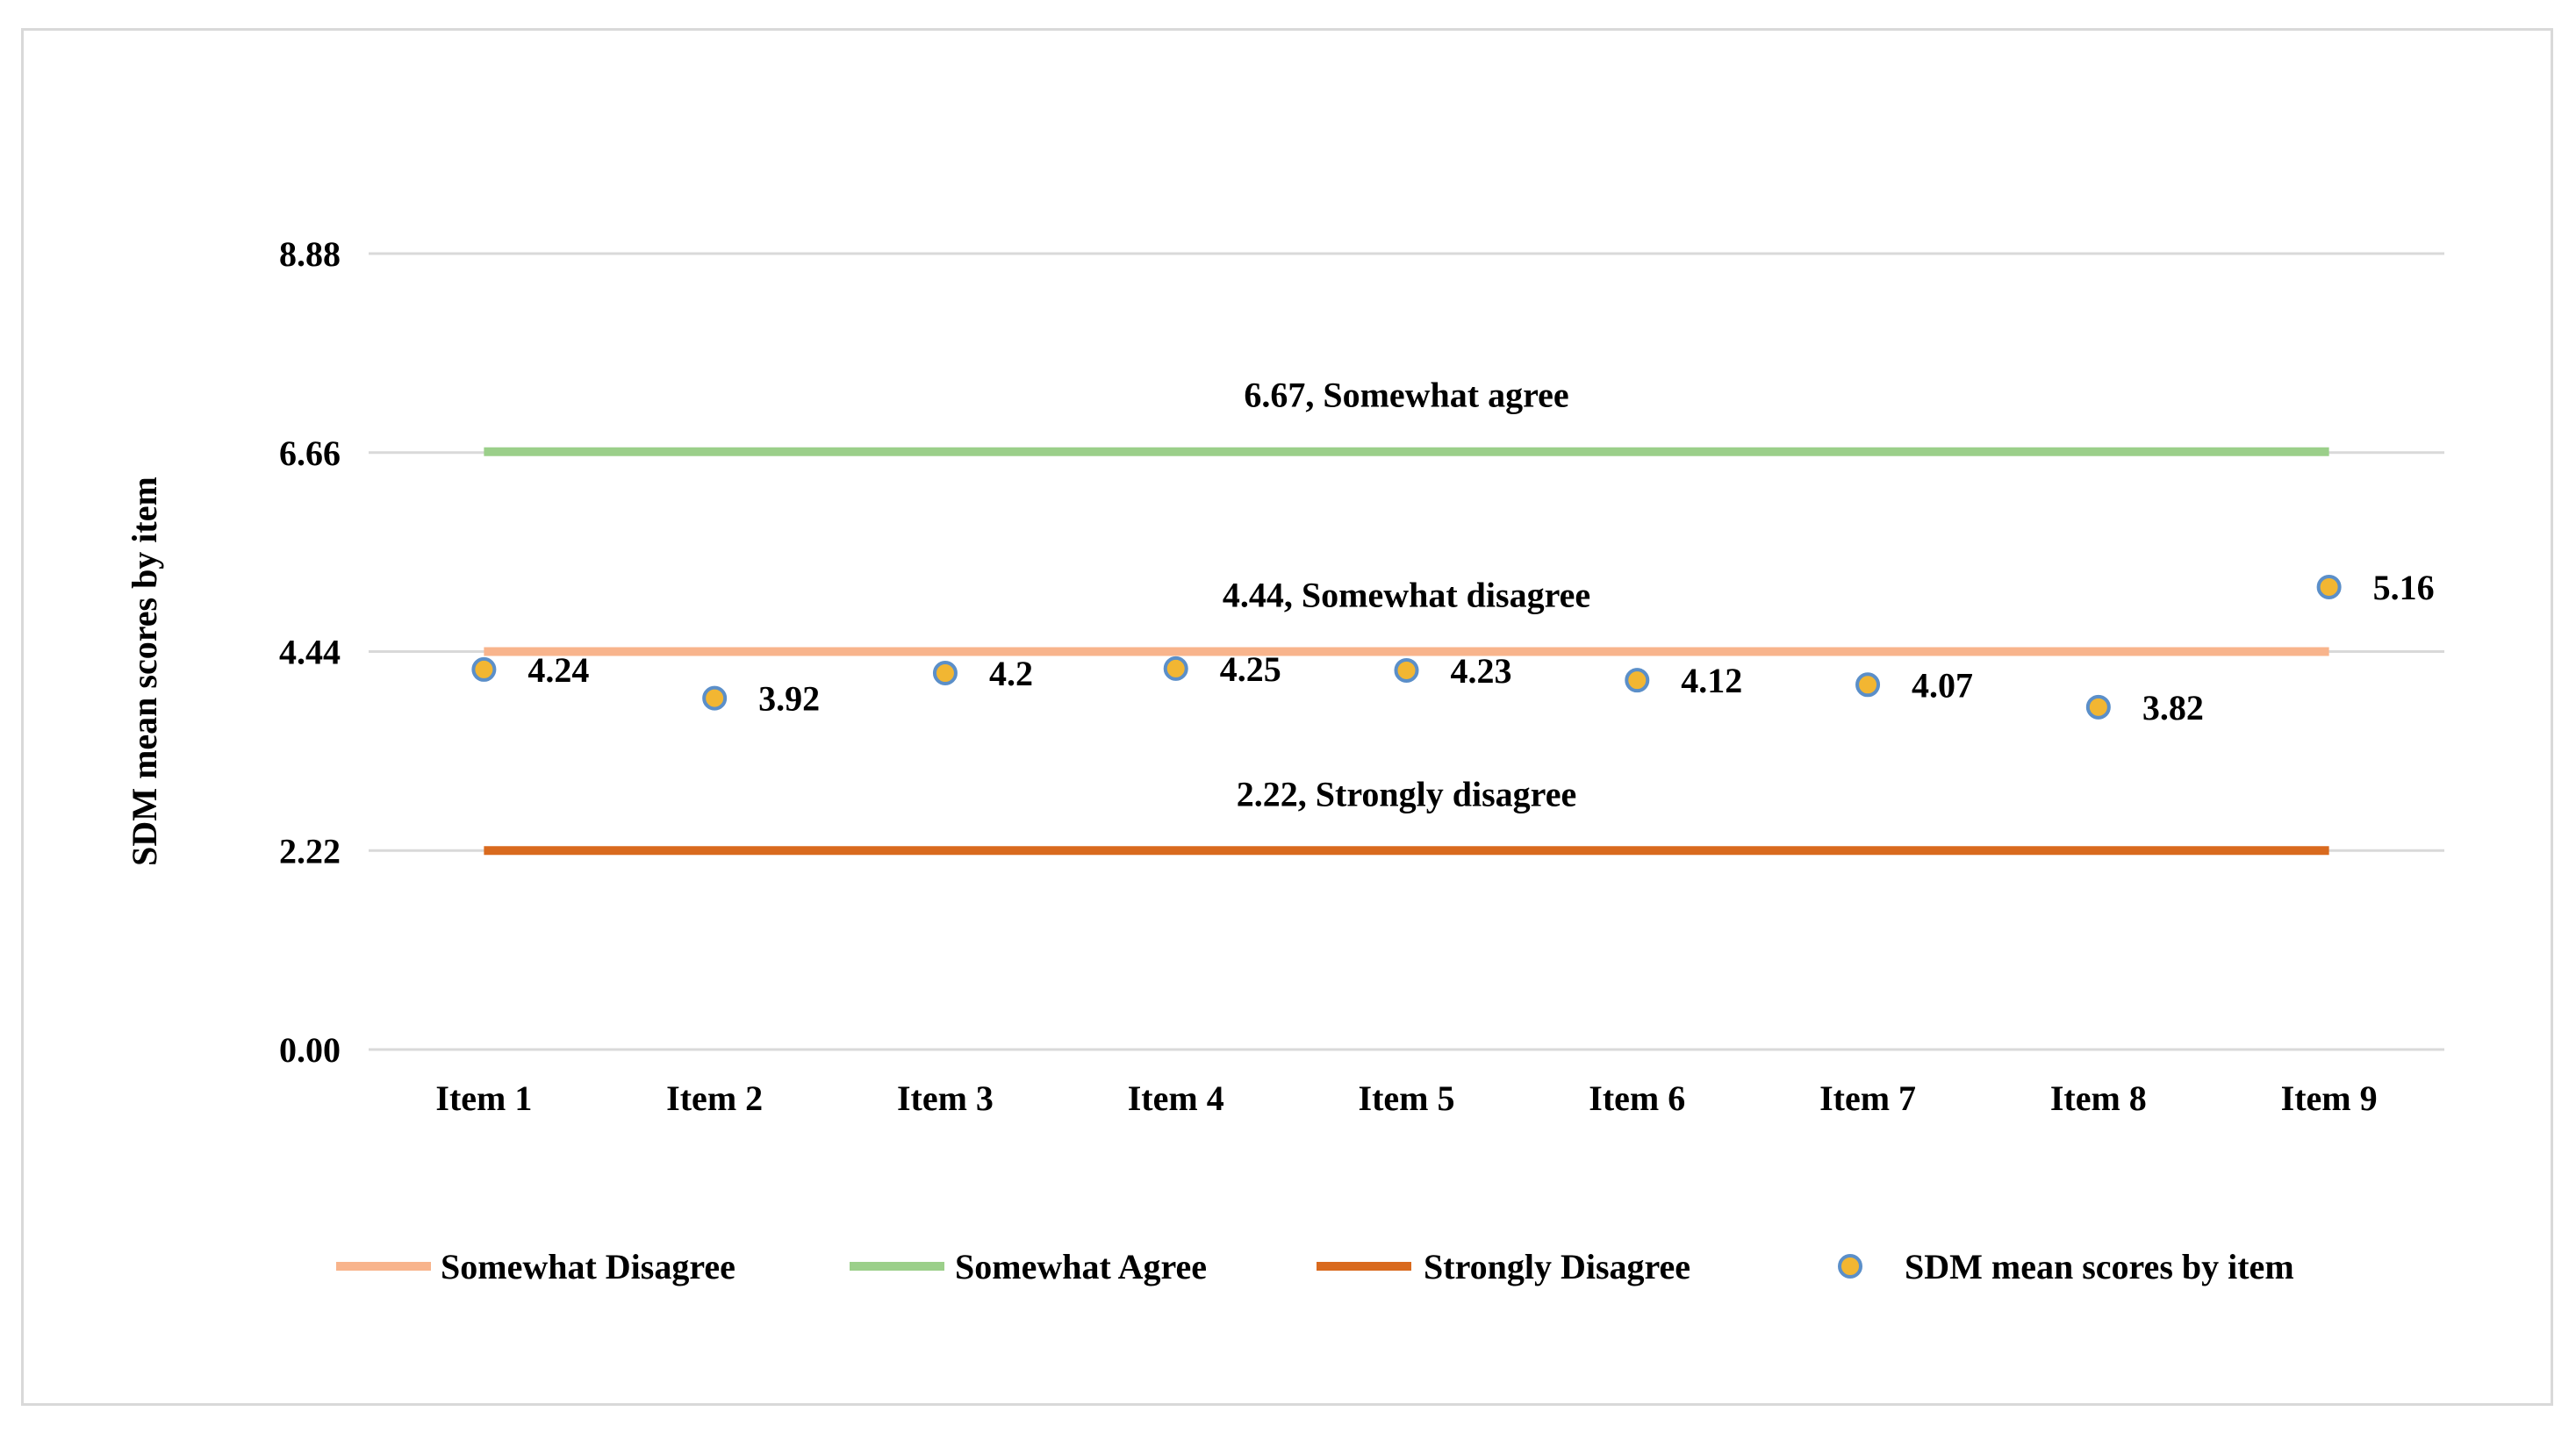 This screenshot has width=2576, height=1433. What do you see at coordinates (2099, 1098) in the screenshot?
I see `x-tick-label: Item 8` at bounding box center [2099, 1098].